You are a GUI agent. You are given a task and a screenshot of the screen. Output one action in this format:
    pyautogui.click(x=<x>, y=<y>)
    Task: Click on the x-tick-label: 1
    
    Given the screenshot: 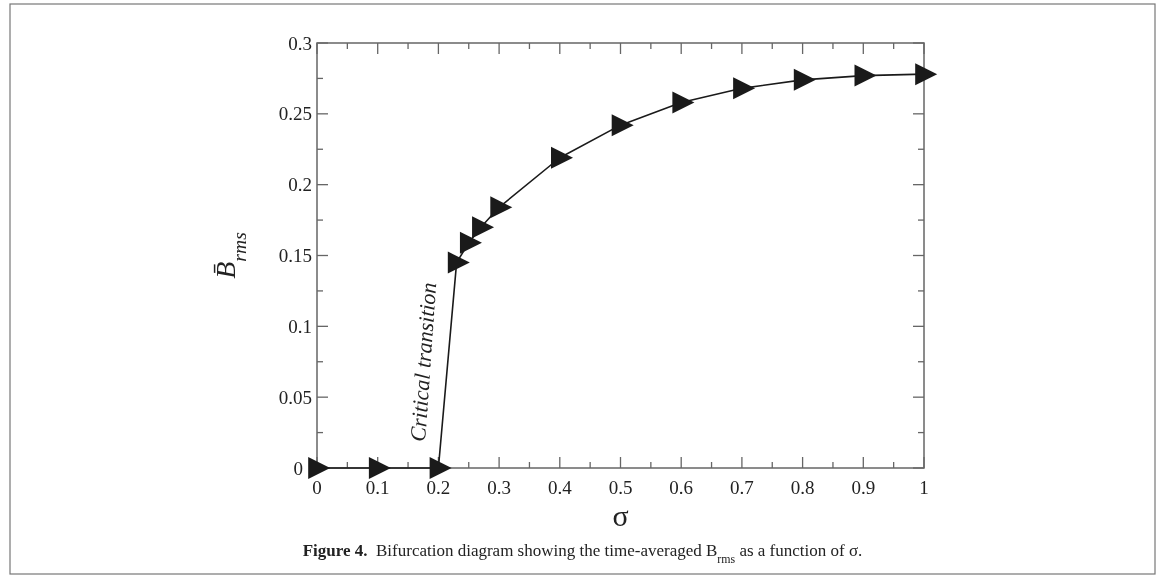 What is the action you would take?
    pyautogui.click(x=924, y=487)
    